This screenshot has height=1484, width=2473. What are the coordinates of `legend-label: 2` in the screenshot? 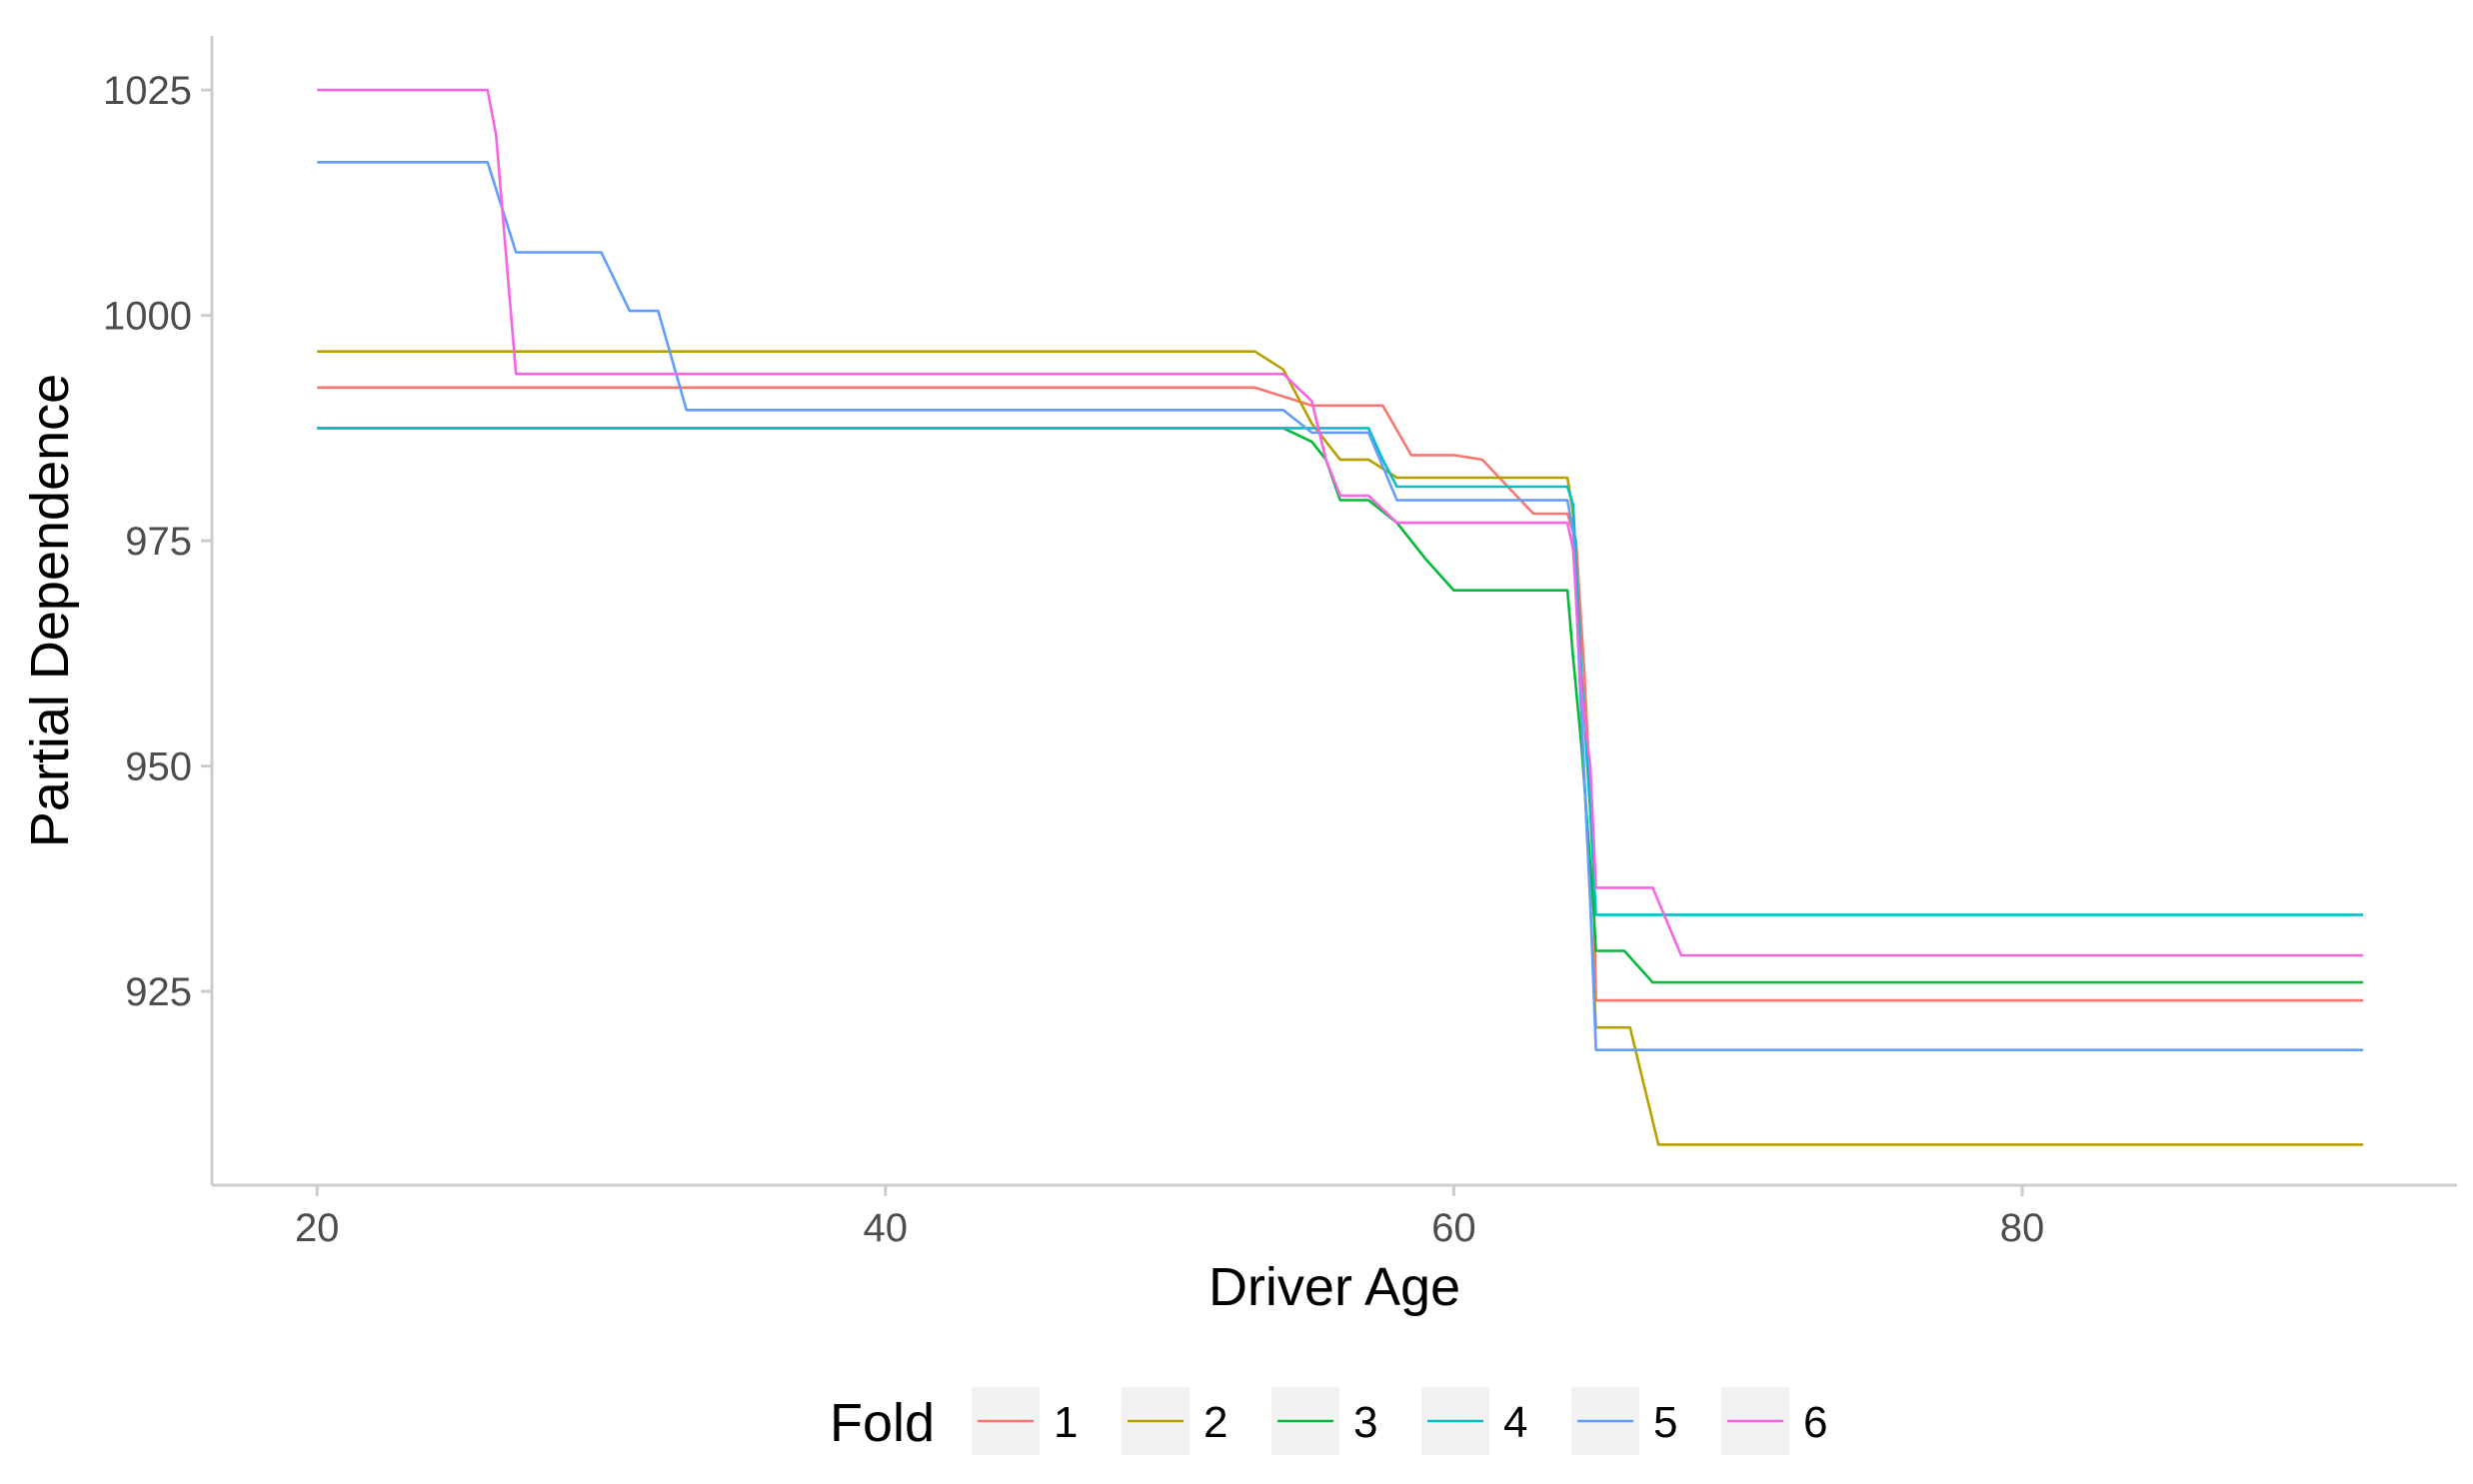 It's located at (1216, 1422).